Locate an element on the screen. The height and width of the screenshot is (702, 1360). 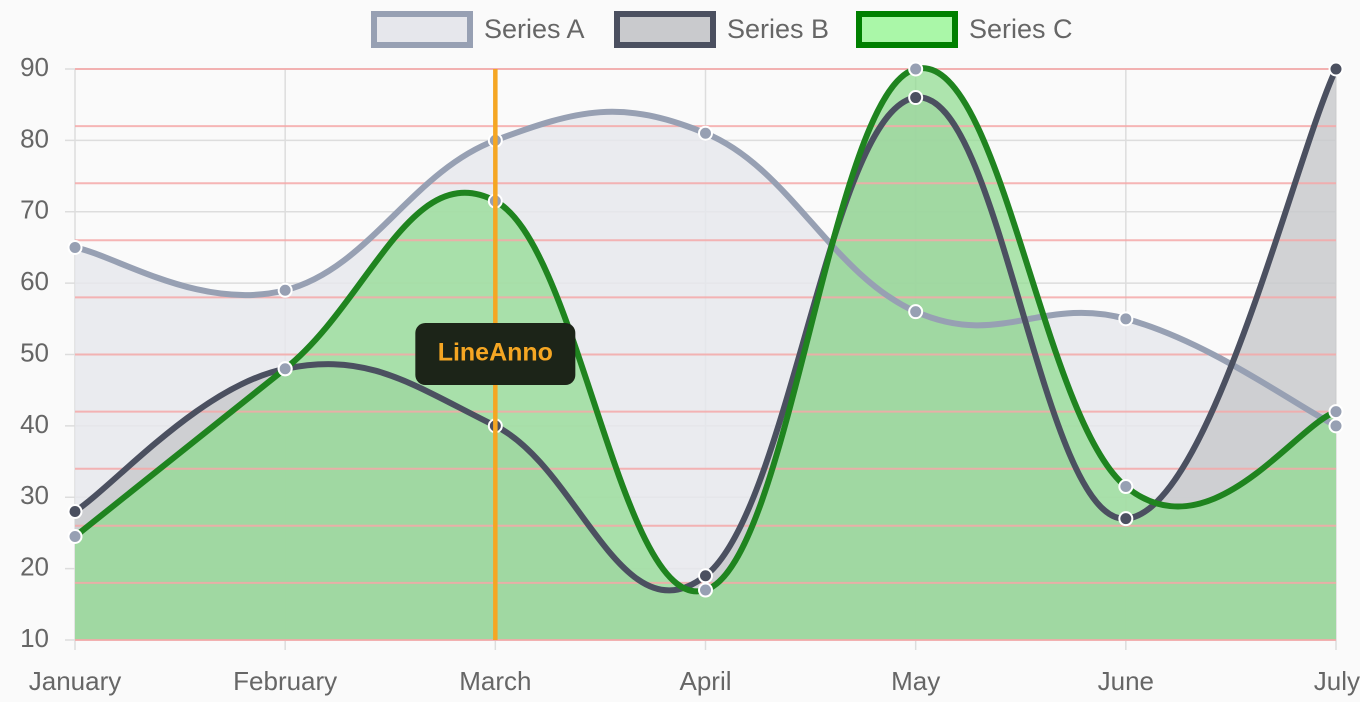
x-tick-label: January is located at coordinates (75, 681).